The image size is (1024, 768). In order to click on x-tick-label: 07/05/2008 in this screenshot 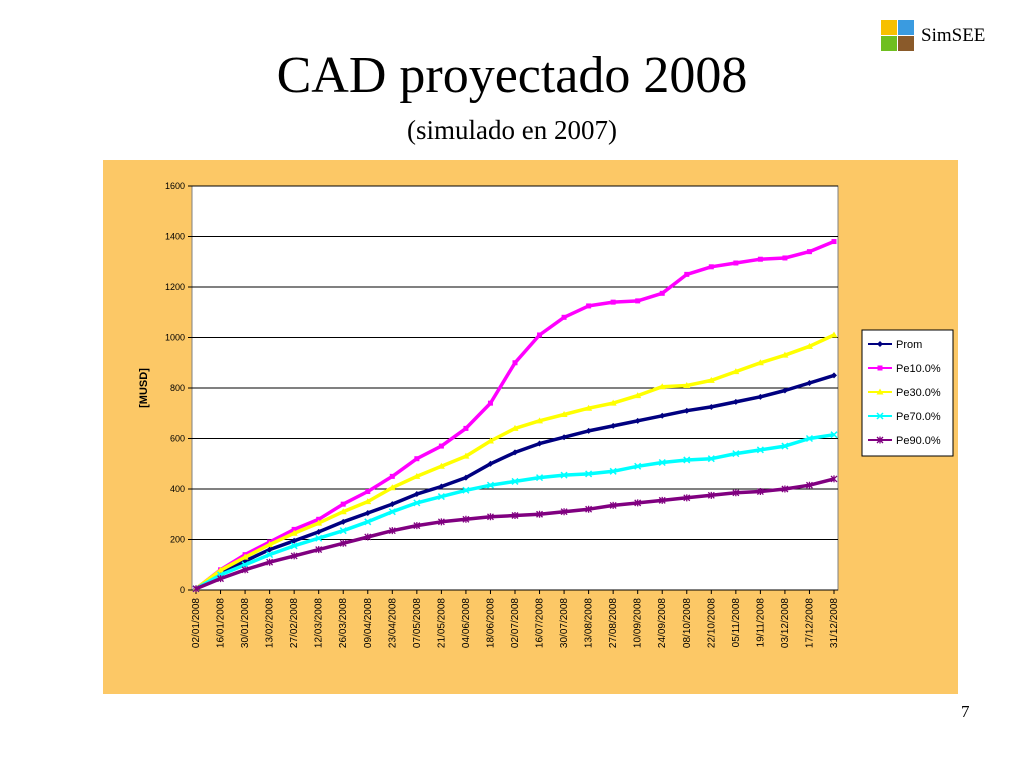, I will do `click(417, 623)`.